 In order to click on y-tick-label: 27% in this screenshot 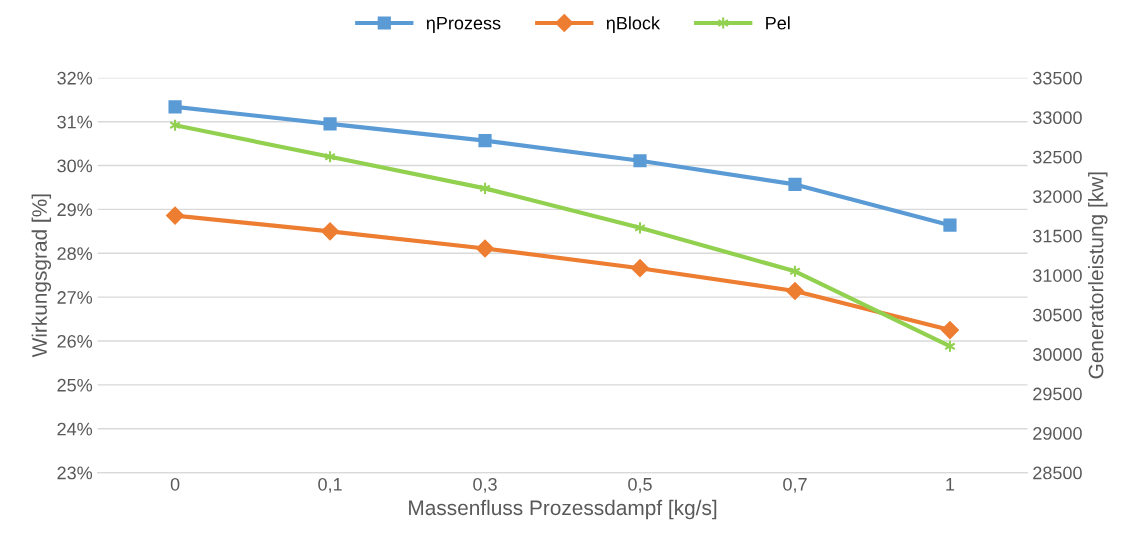, I will do `click(75, 297)`.